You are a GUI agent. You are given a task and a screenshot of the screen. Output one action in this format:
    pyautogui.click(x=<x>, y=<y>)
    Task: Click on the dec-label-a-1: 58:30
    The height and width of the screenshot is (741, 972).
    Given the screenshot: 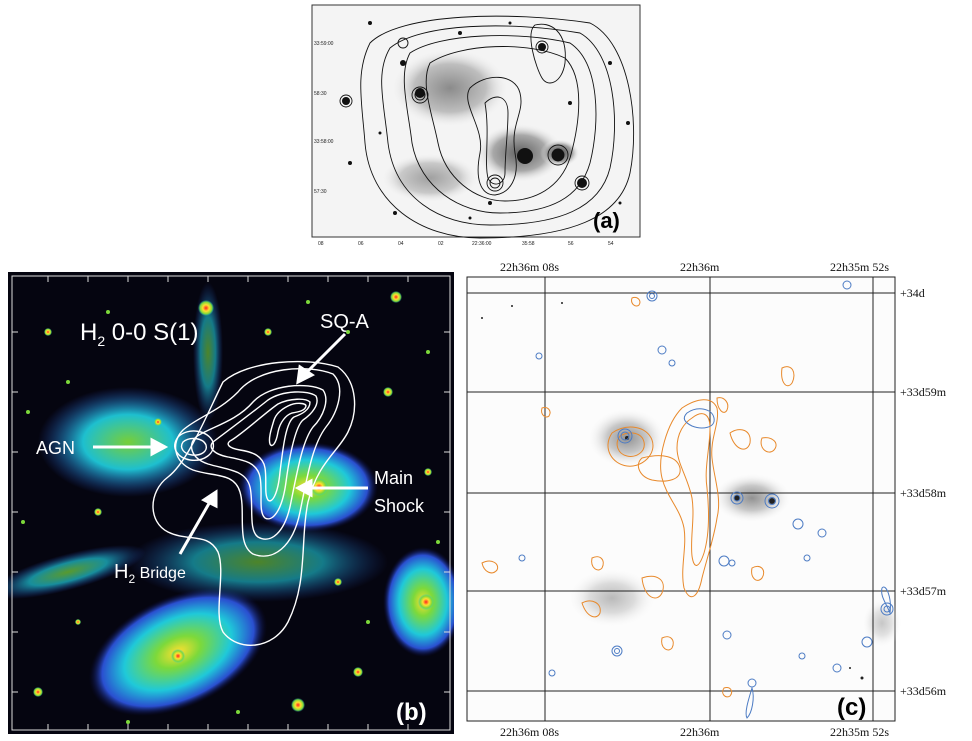 What is the action you would take?
    pyautogui.click(x=320, y=94)
    